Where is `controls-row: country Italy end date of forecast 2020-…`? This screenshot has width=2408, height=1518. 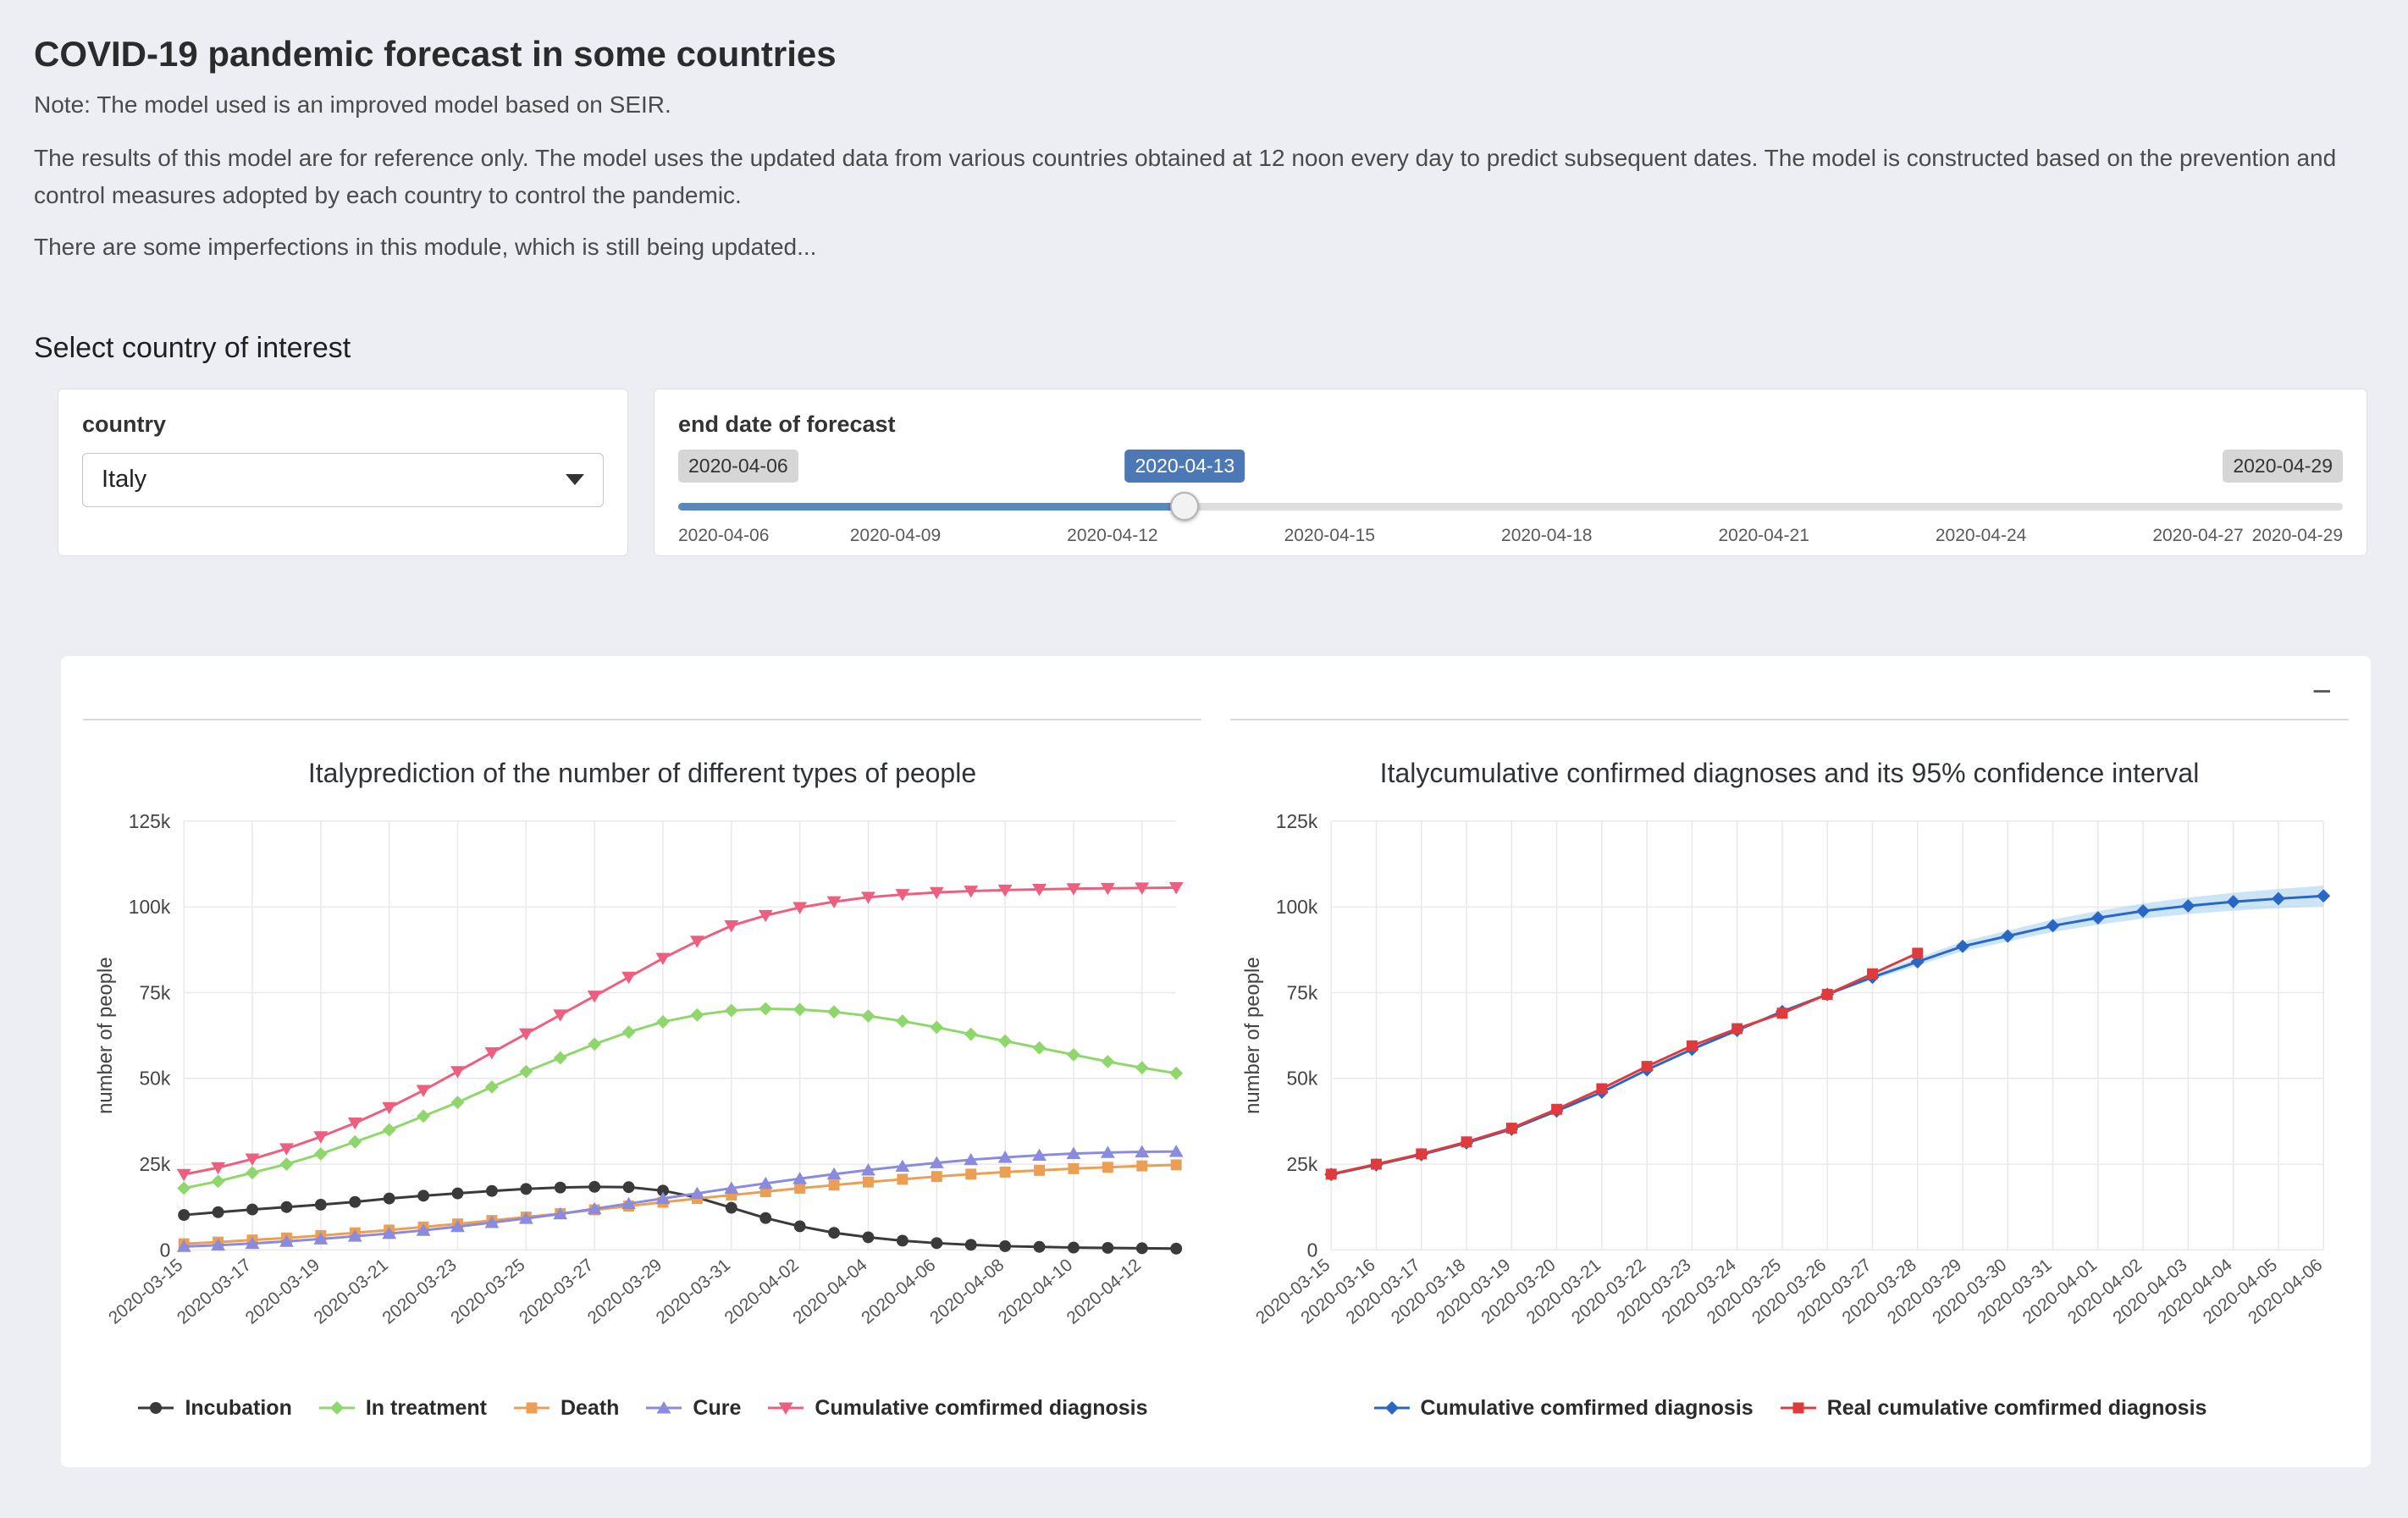 controls-row: country Italy end date of forecast 2020-… is located at coordinates (1212, 472).